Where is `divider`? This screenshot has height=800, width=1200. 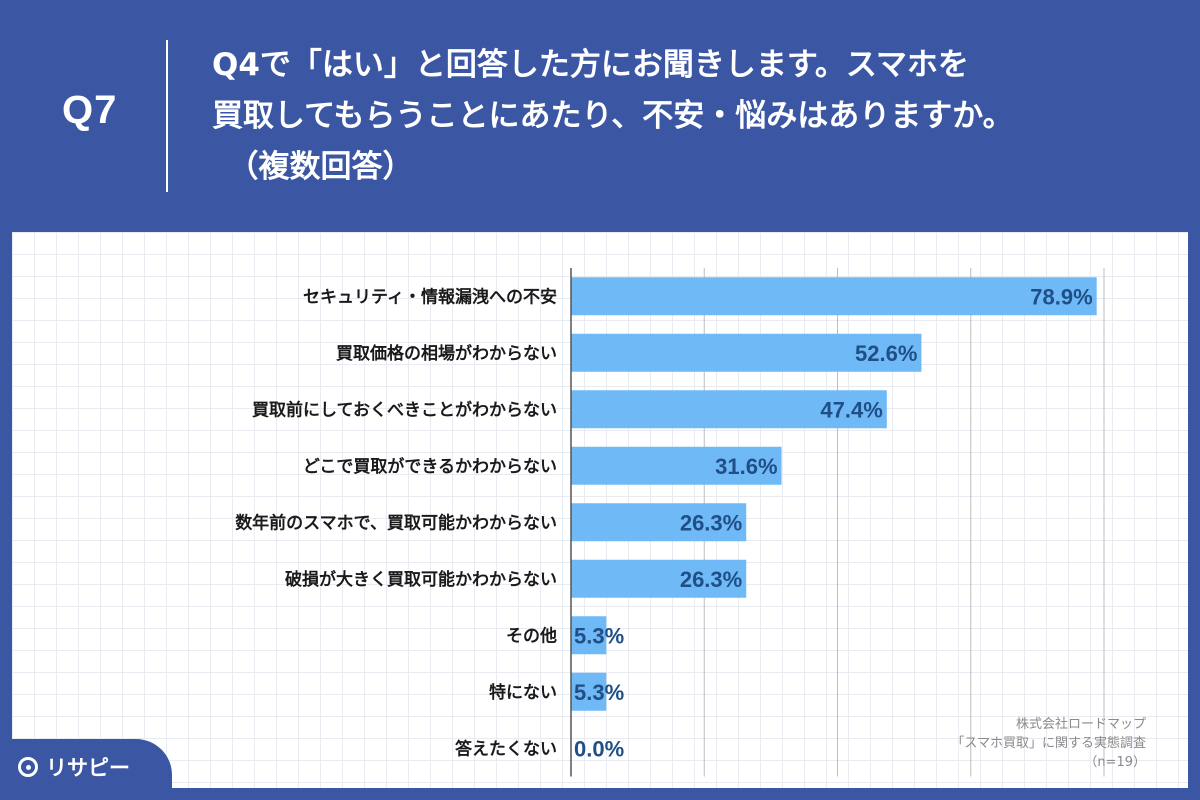 divider is located at coordinates (167, 116).